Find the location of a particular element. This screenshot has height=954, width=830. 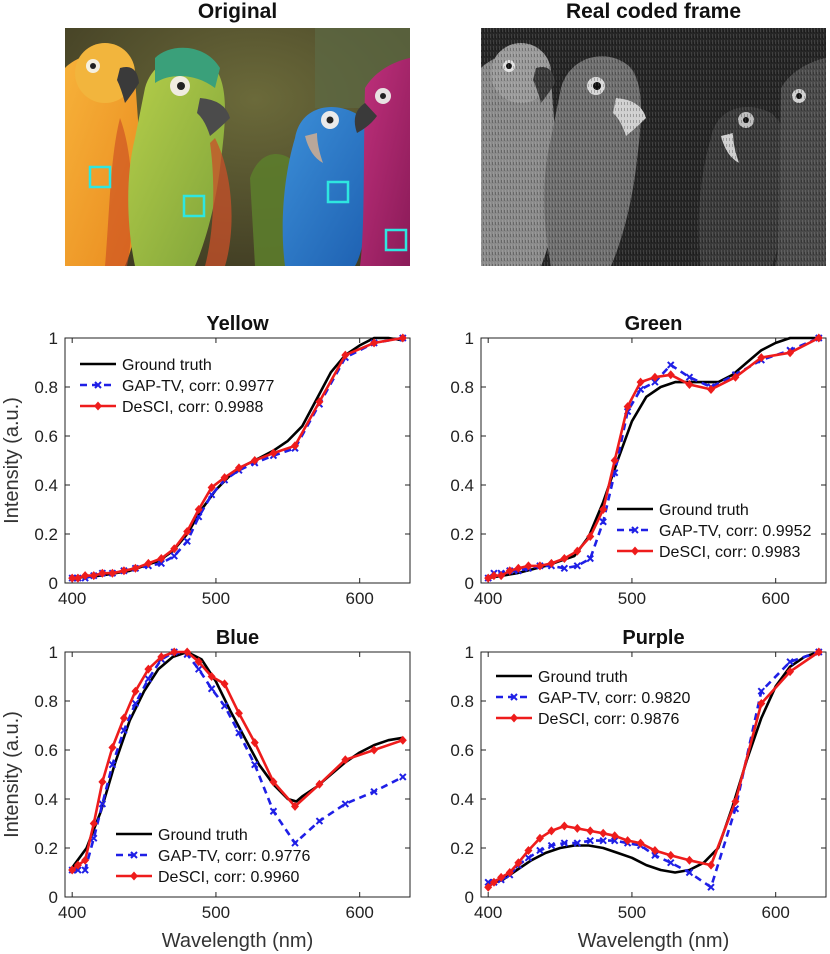

legend-label: GAP-TV, corr: 0.9977 is located at coordinates (198, 386).